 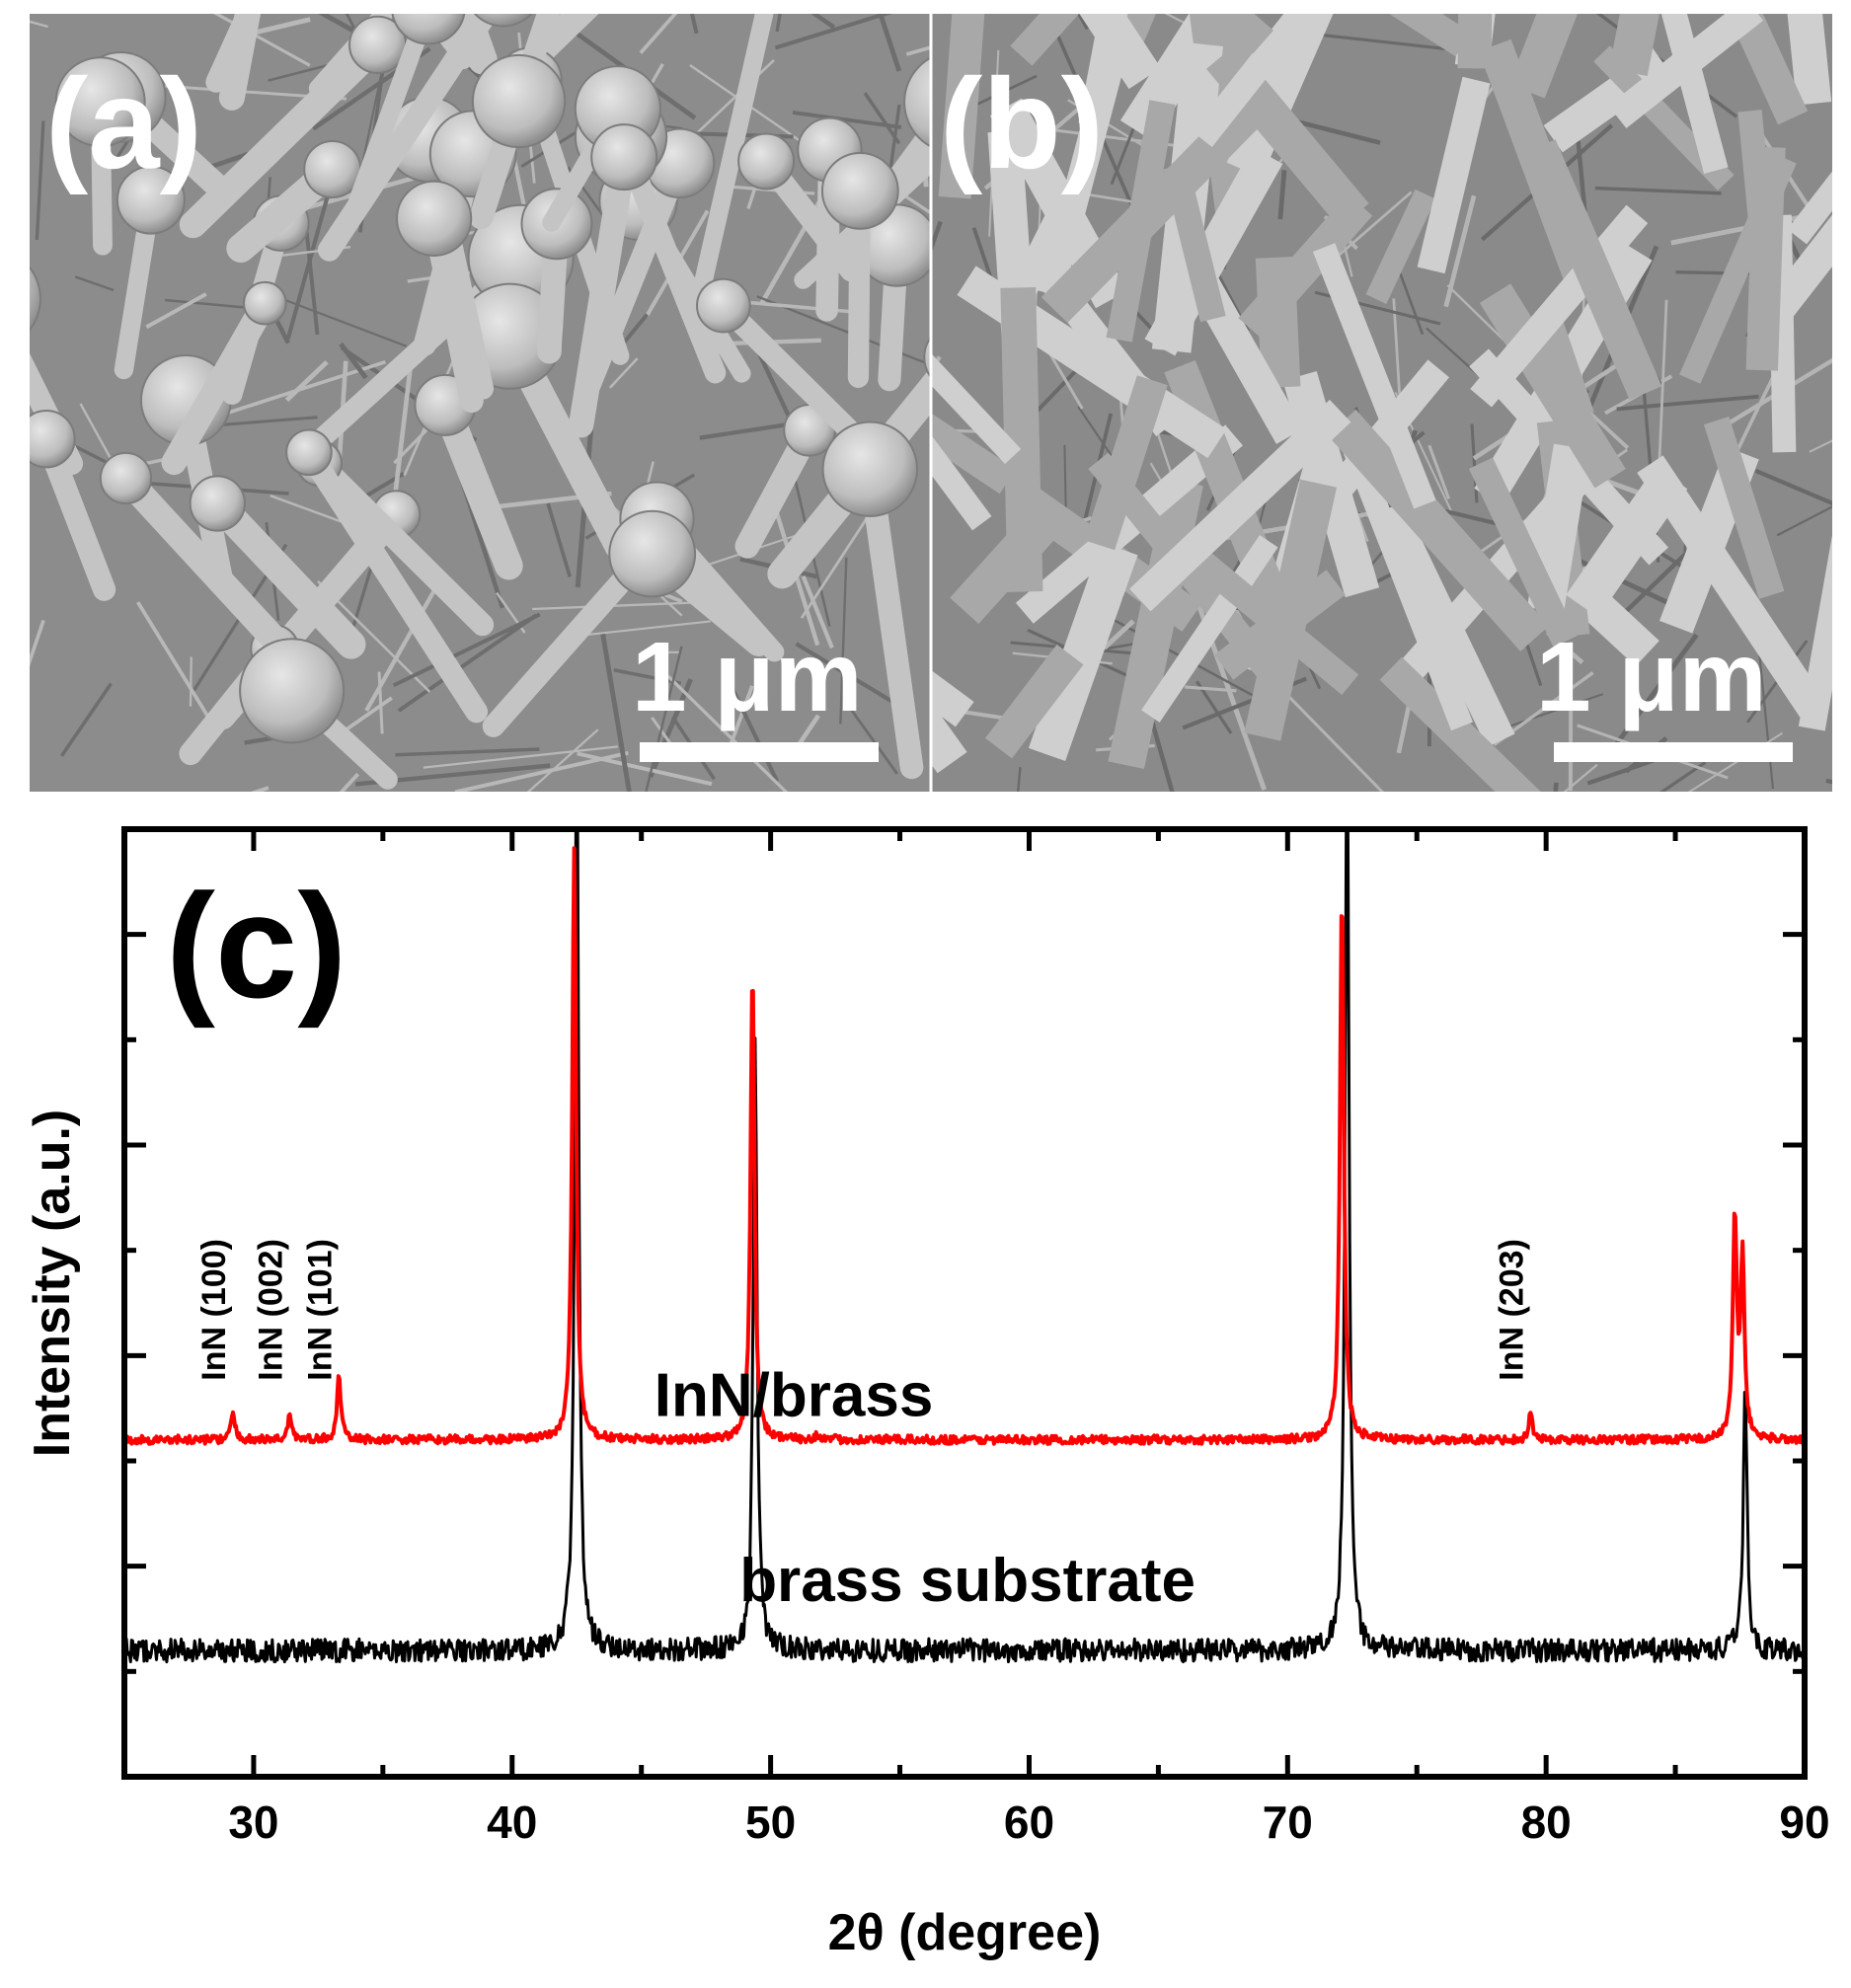 I want to click on peak-annotation: InN (002), so click(x=271, y=1310).